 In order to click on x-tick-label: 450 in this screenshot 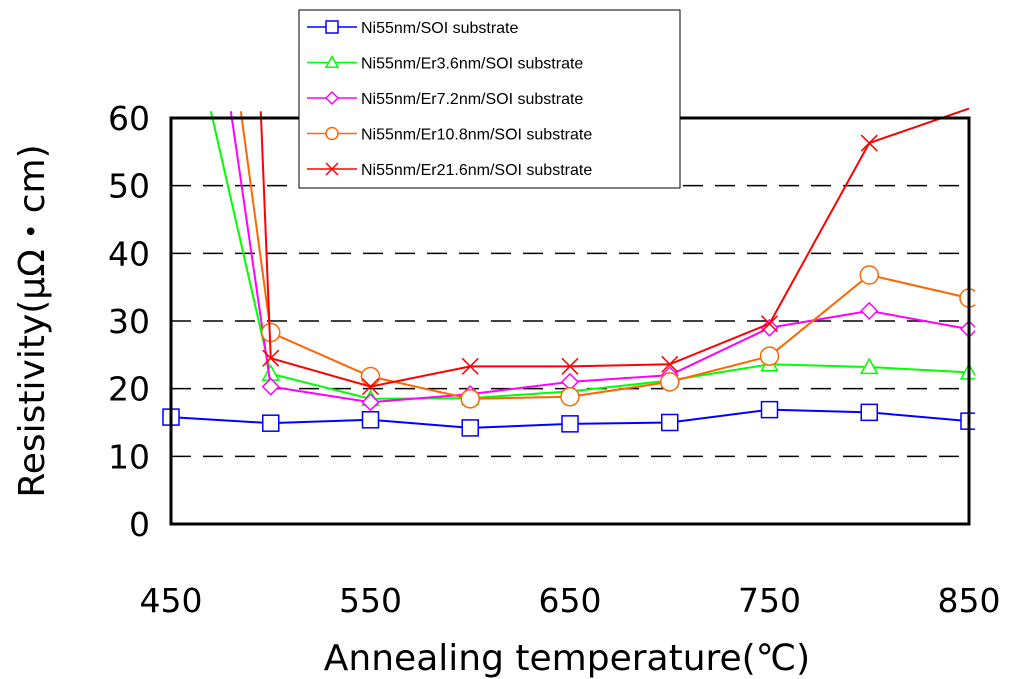, I will do `click(171, 600)`.